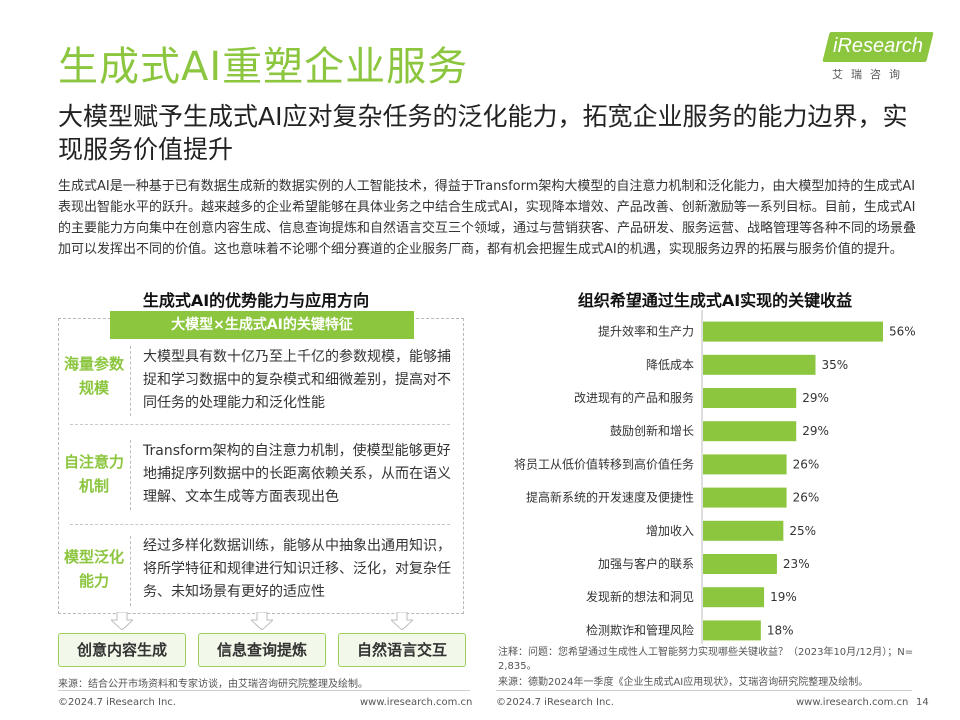 This screenshot has width=960, height=720. What do you see at coordinates (715, 300) in the screenshot?
I see `chart-heading: 组织希望通过生成式AI实现的关键收益` at bounding box center [715, 300].